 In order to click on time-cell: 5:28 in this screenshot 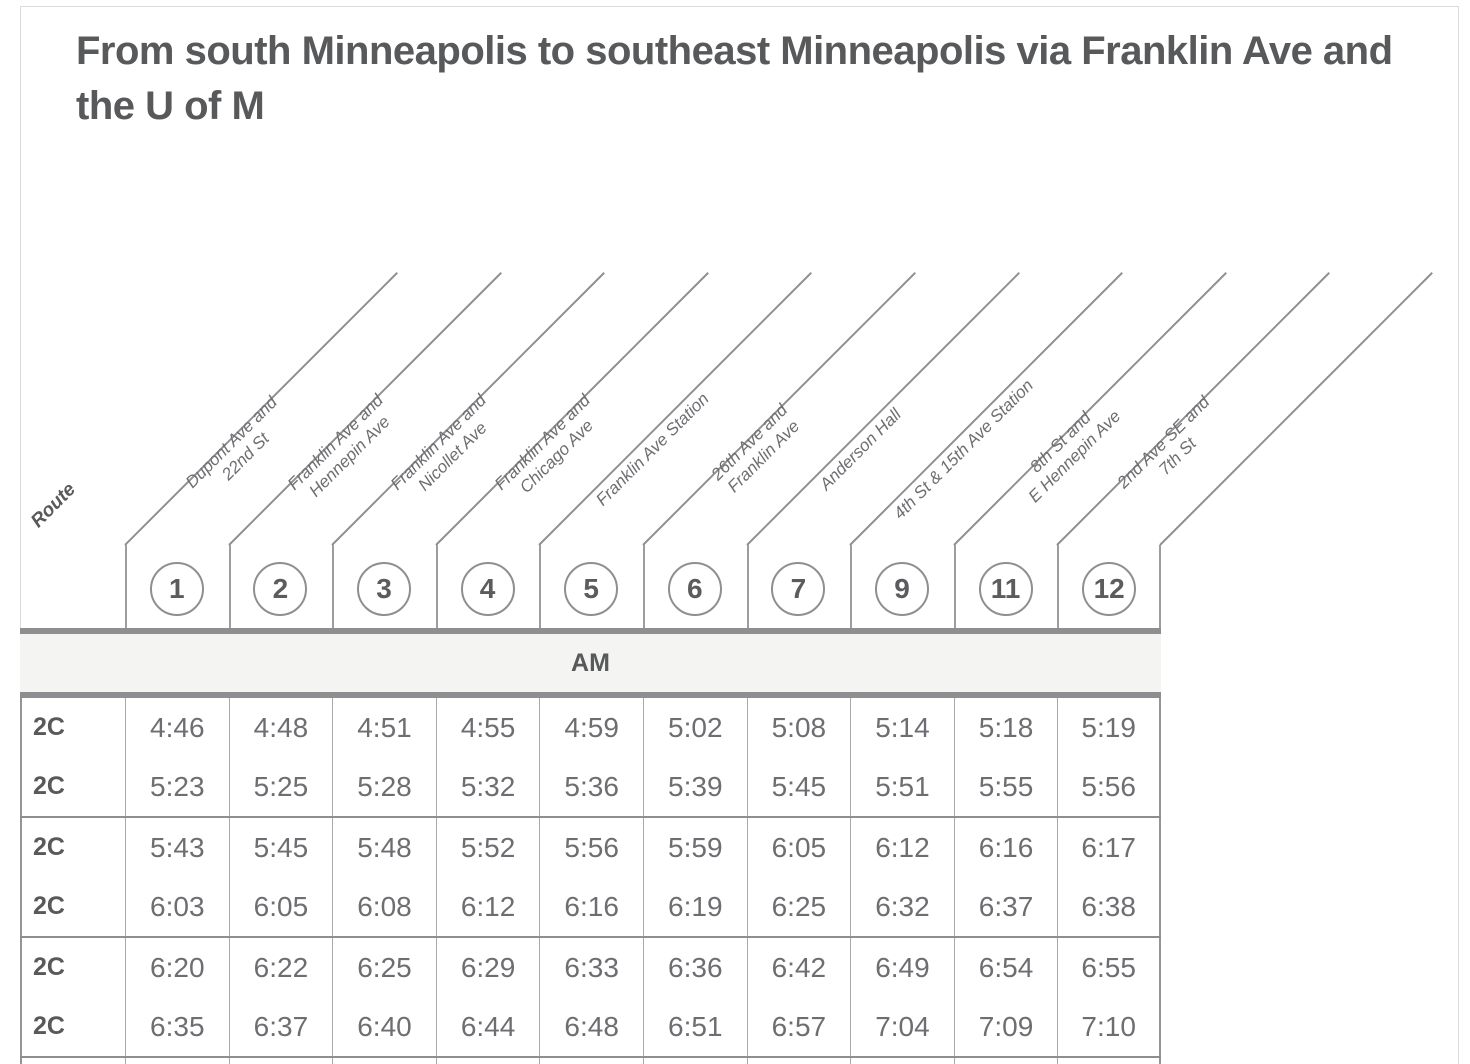, I will do `click(384, 786)`.